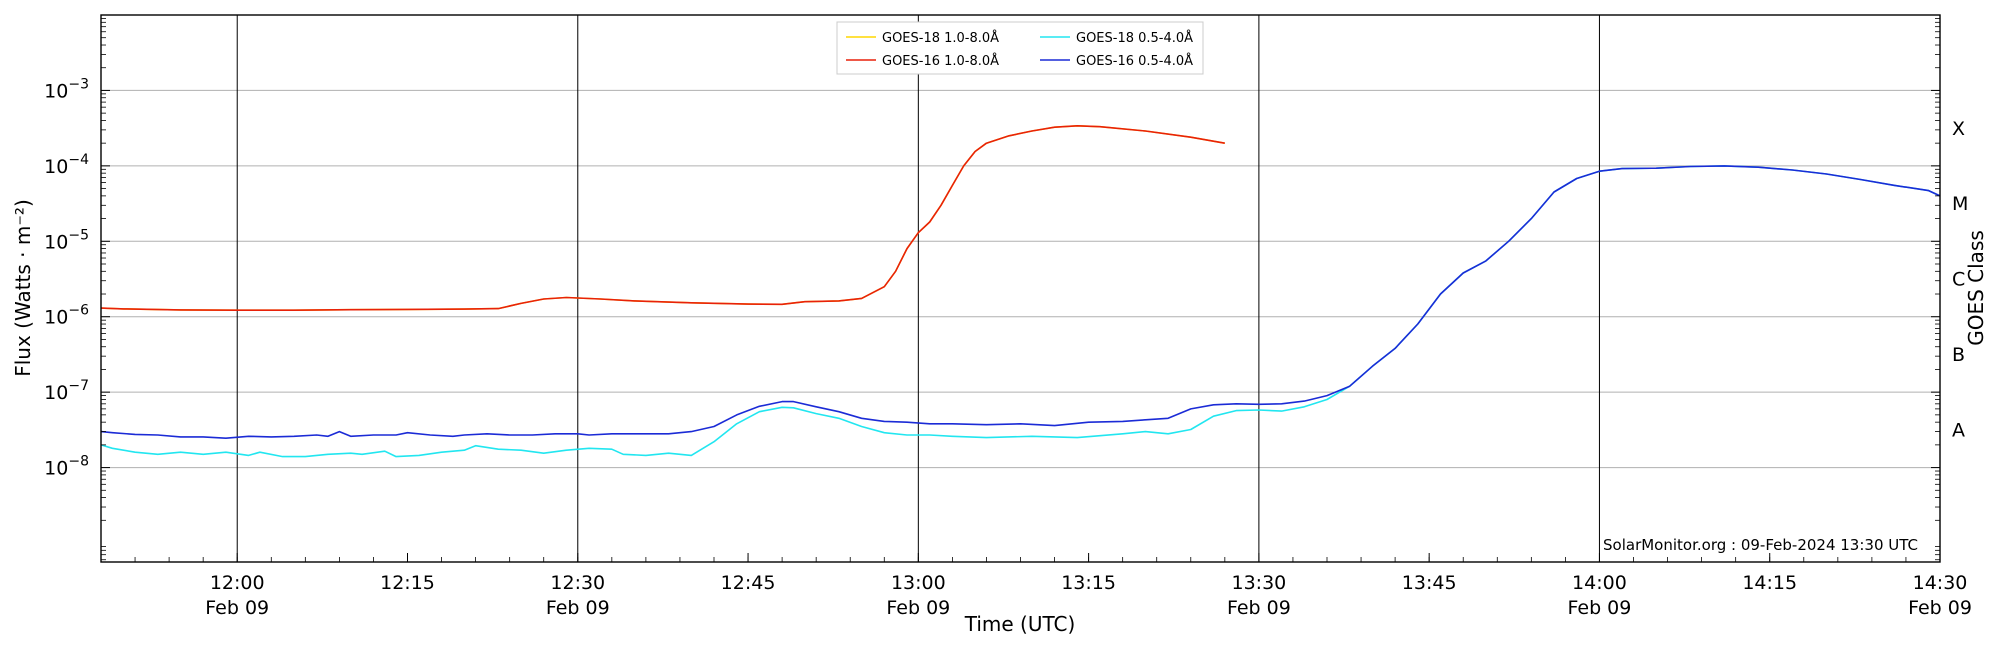 Image resolution: width=2000 pixels, height=650 pixels. What do you see at coordinates (1429, 583) in the screenshot?
I see `x-tick-label: 13:45` at bounding box center [1429, 583].